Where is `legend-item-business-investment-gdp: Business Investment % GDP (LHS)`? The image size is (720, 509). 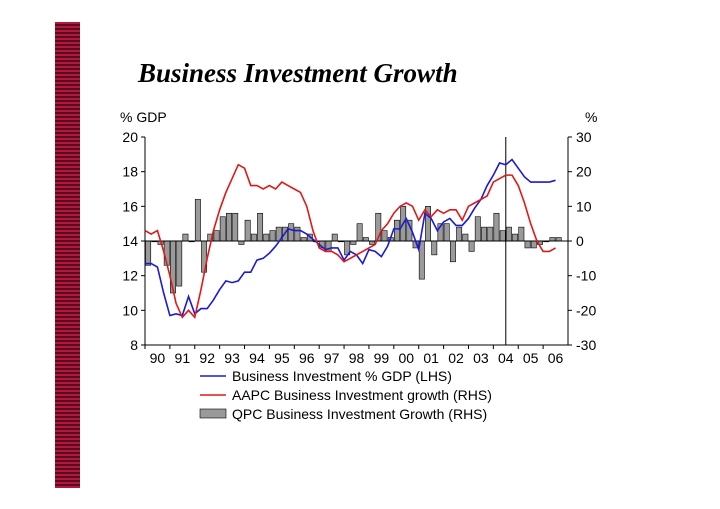
legend-item-business-investment-gdp: Business Investment % GDP (LHS) is located at coordinates (326, 376).